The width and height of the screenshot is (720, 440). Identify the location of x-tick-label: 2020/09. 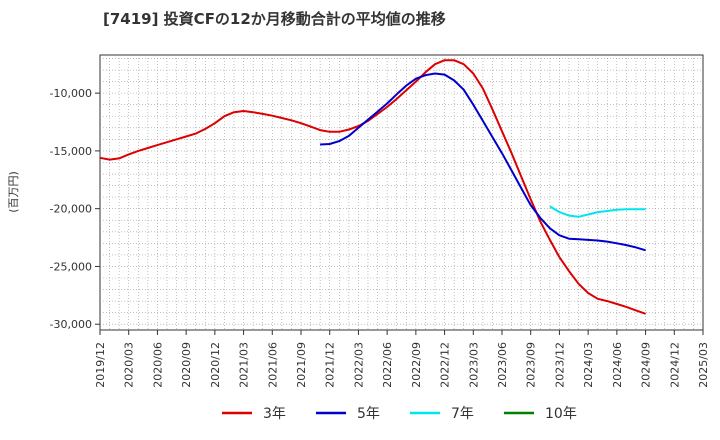
(186, 365).